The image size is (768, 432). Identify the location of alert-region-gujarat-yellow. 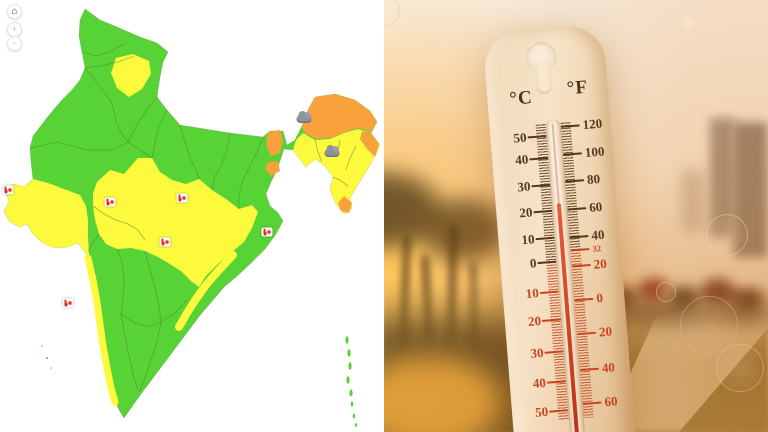
(47, 223).